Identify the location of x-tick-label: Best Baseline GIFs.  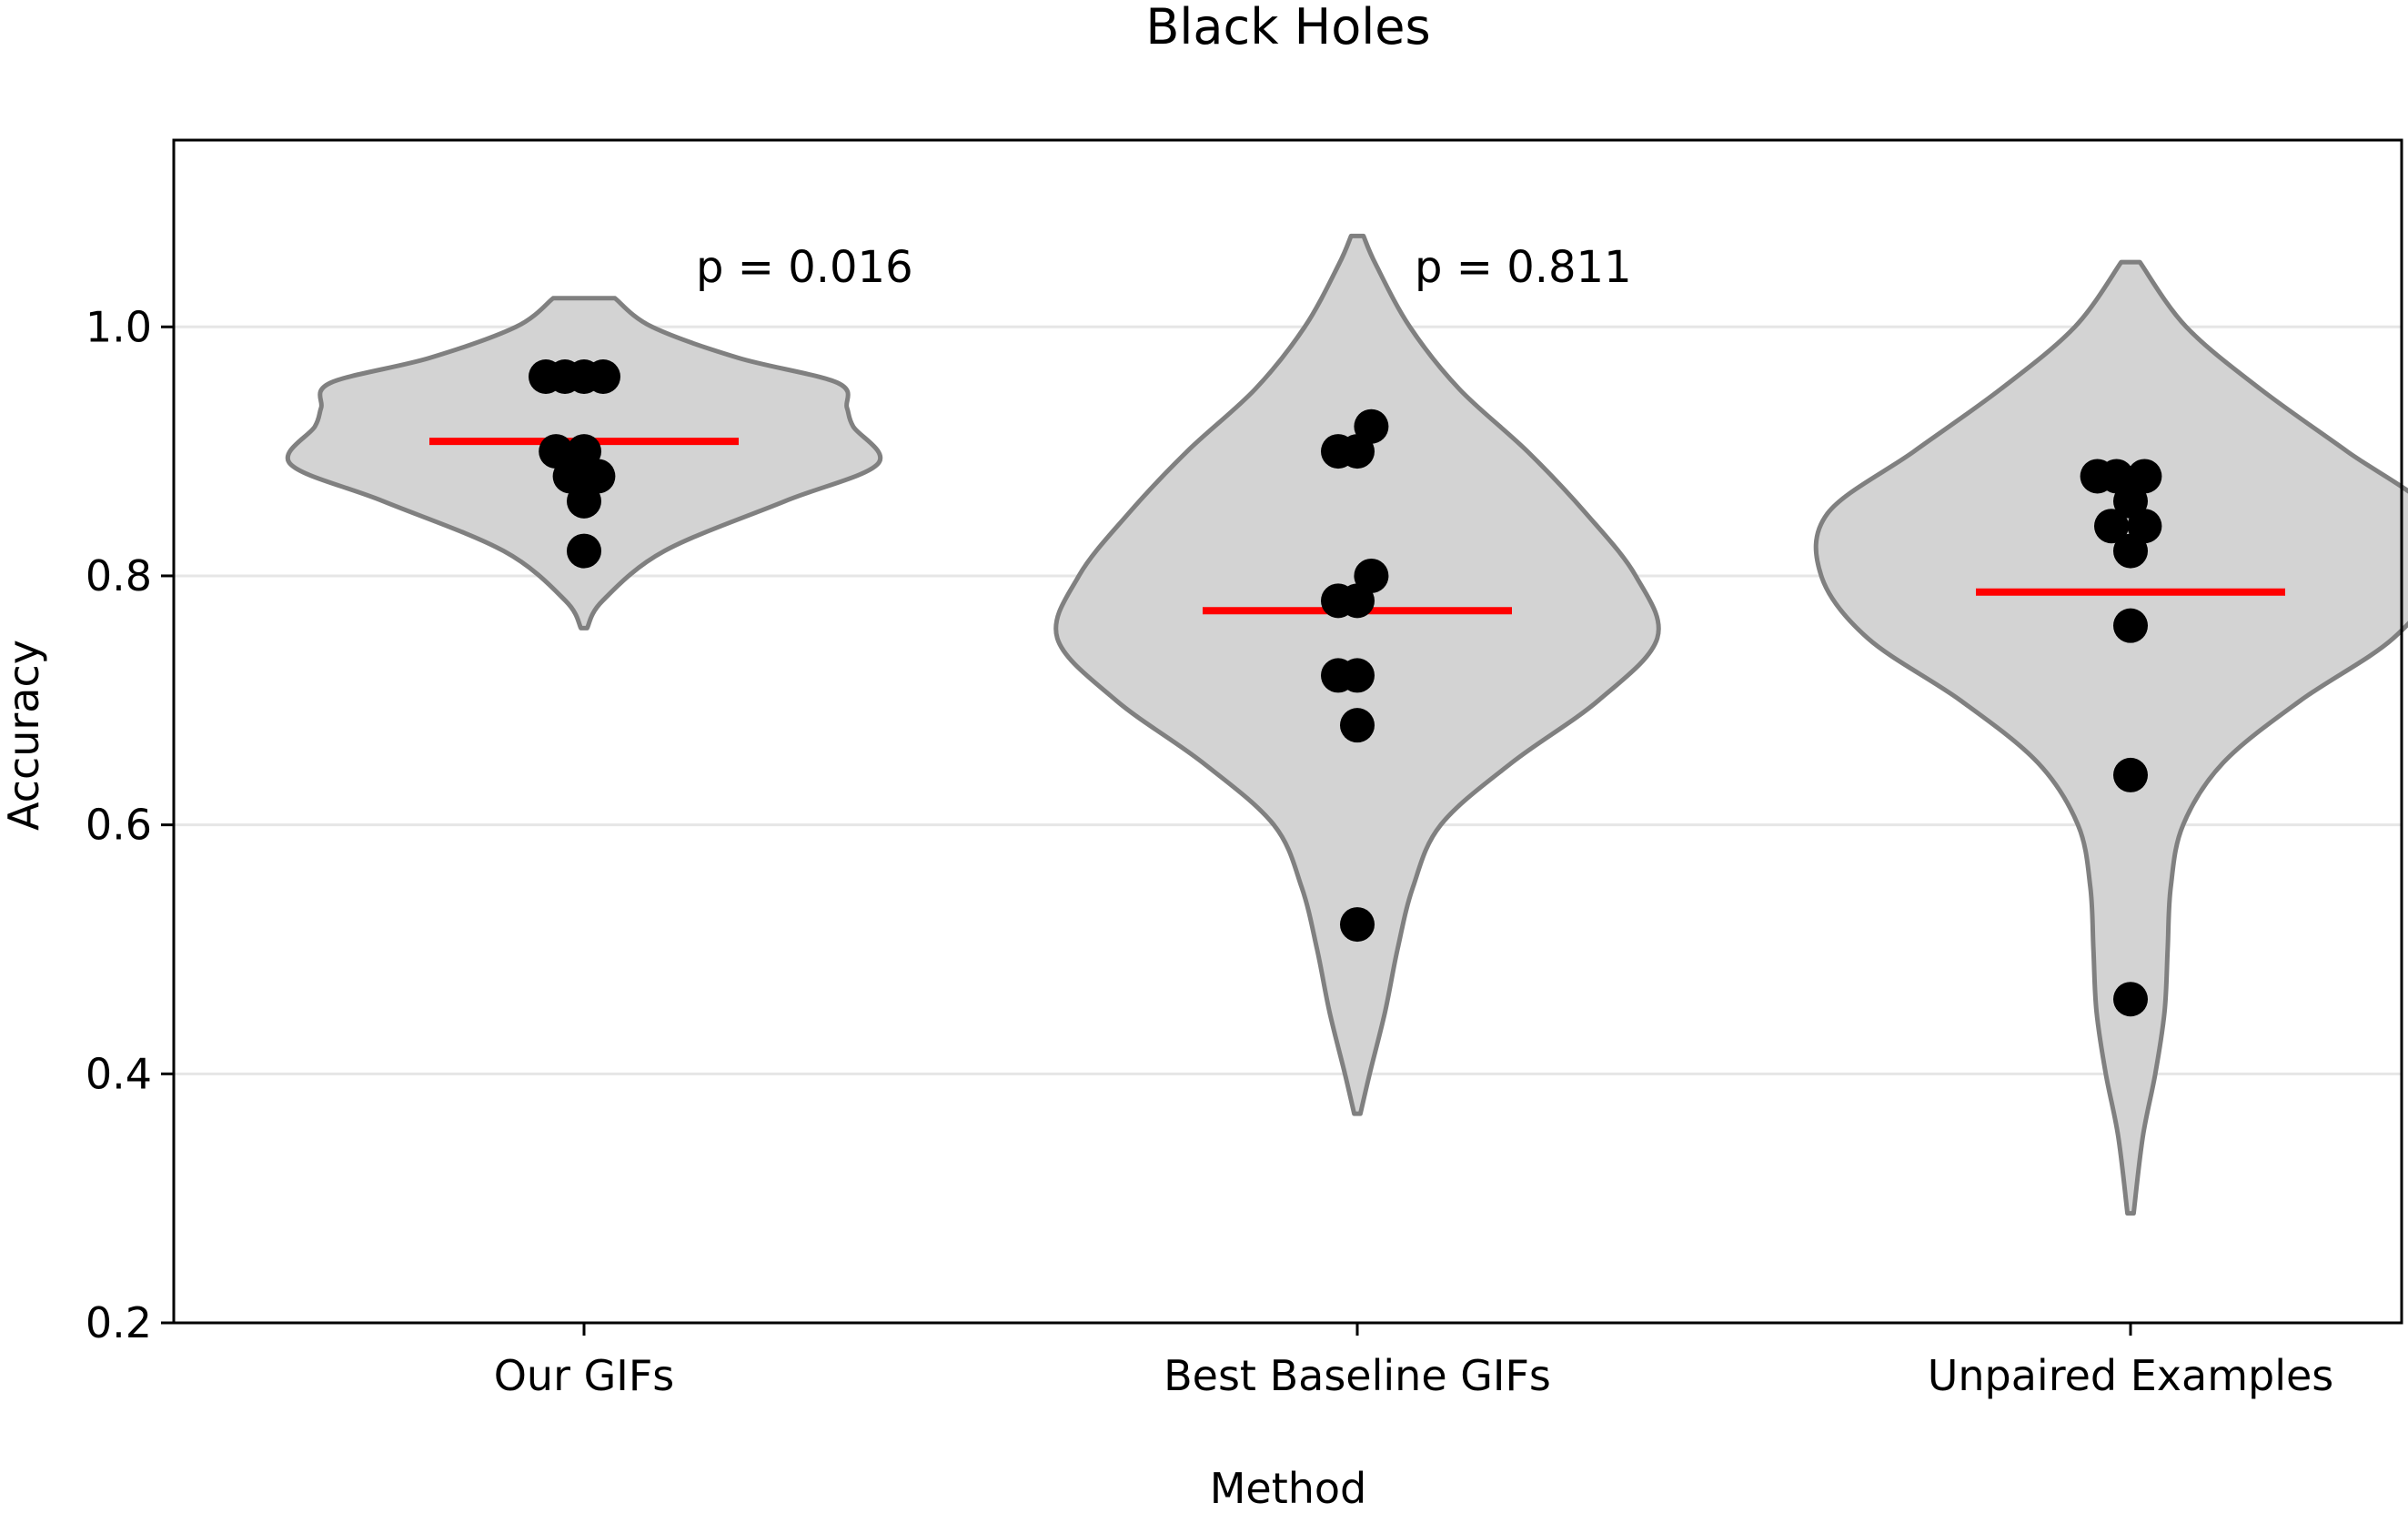
(1358, 1375).